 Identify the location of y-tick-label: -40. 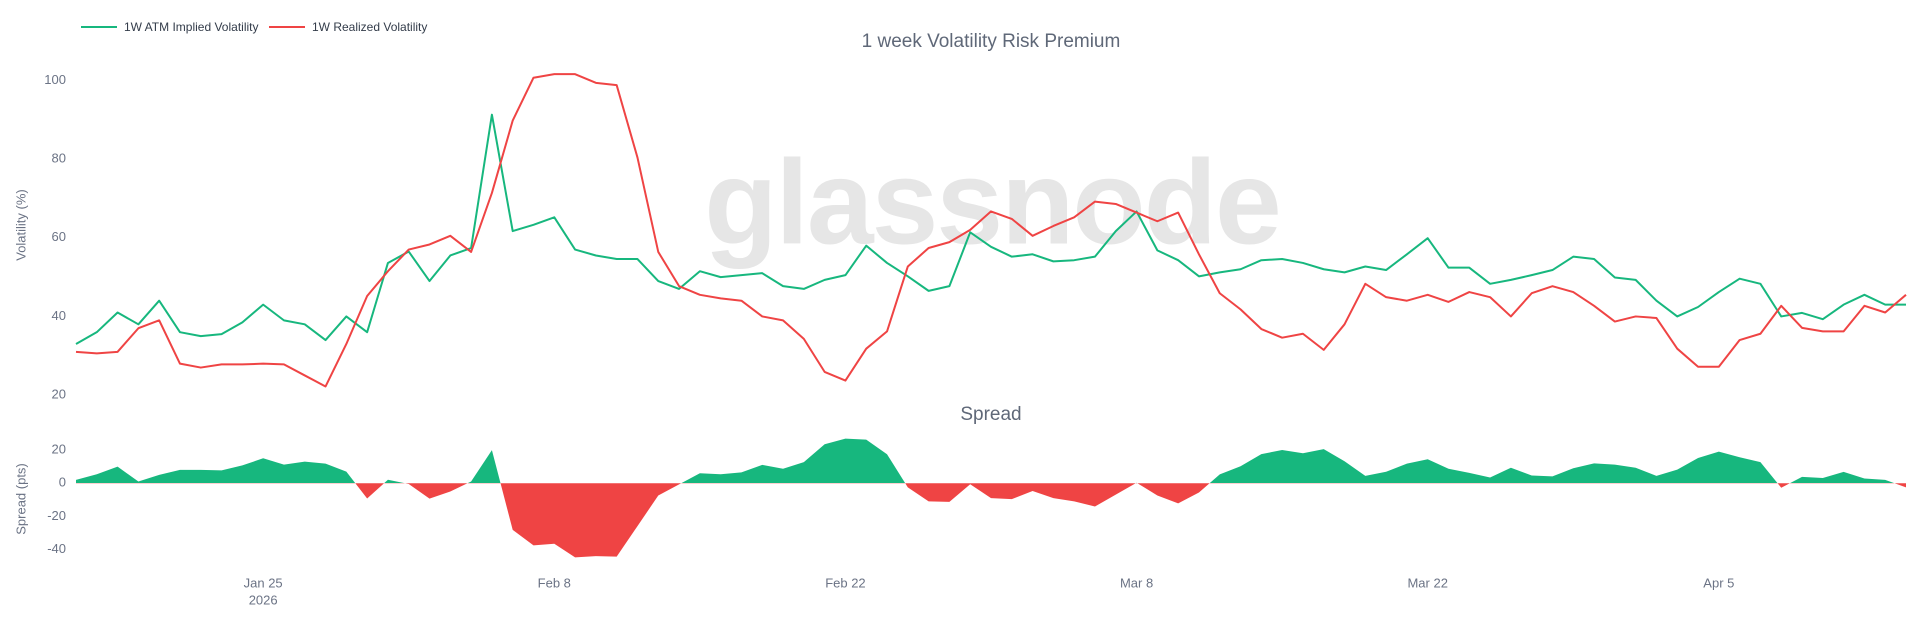
(56, 548).